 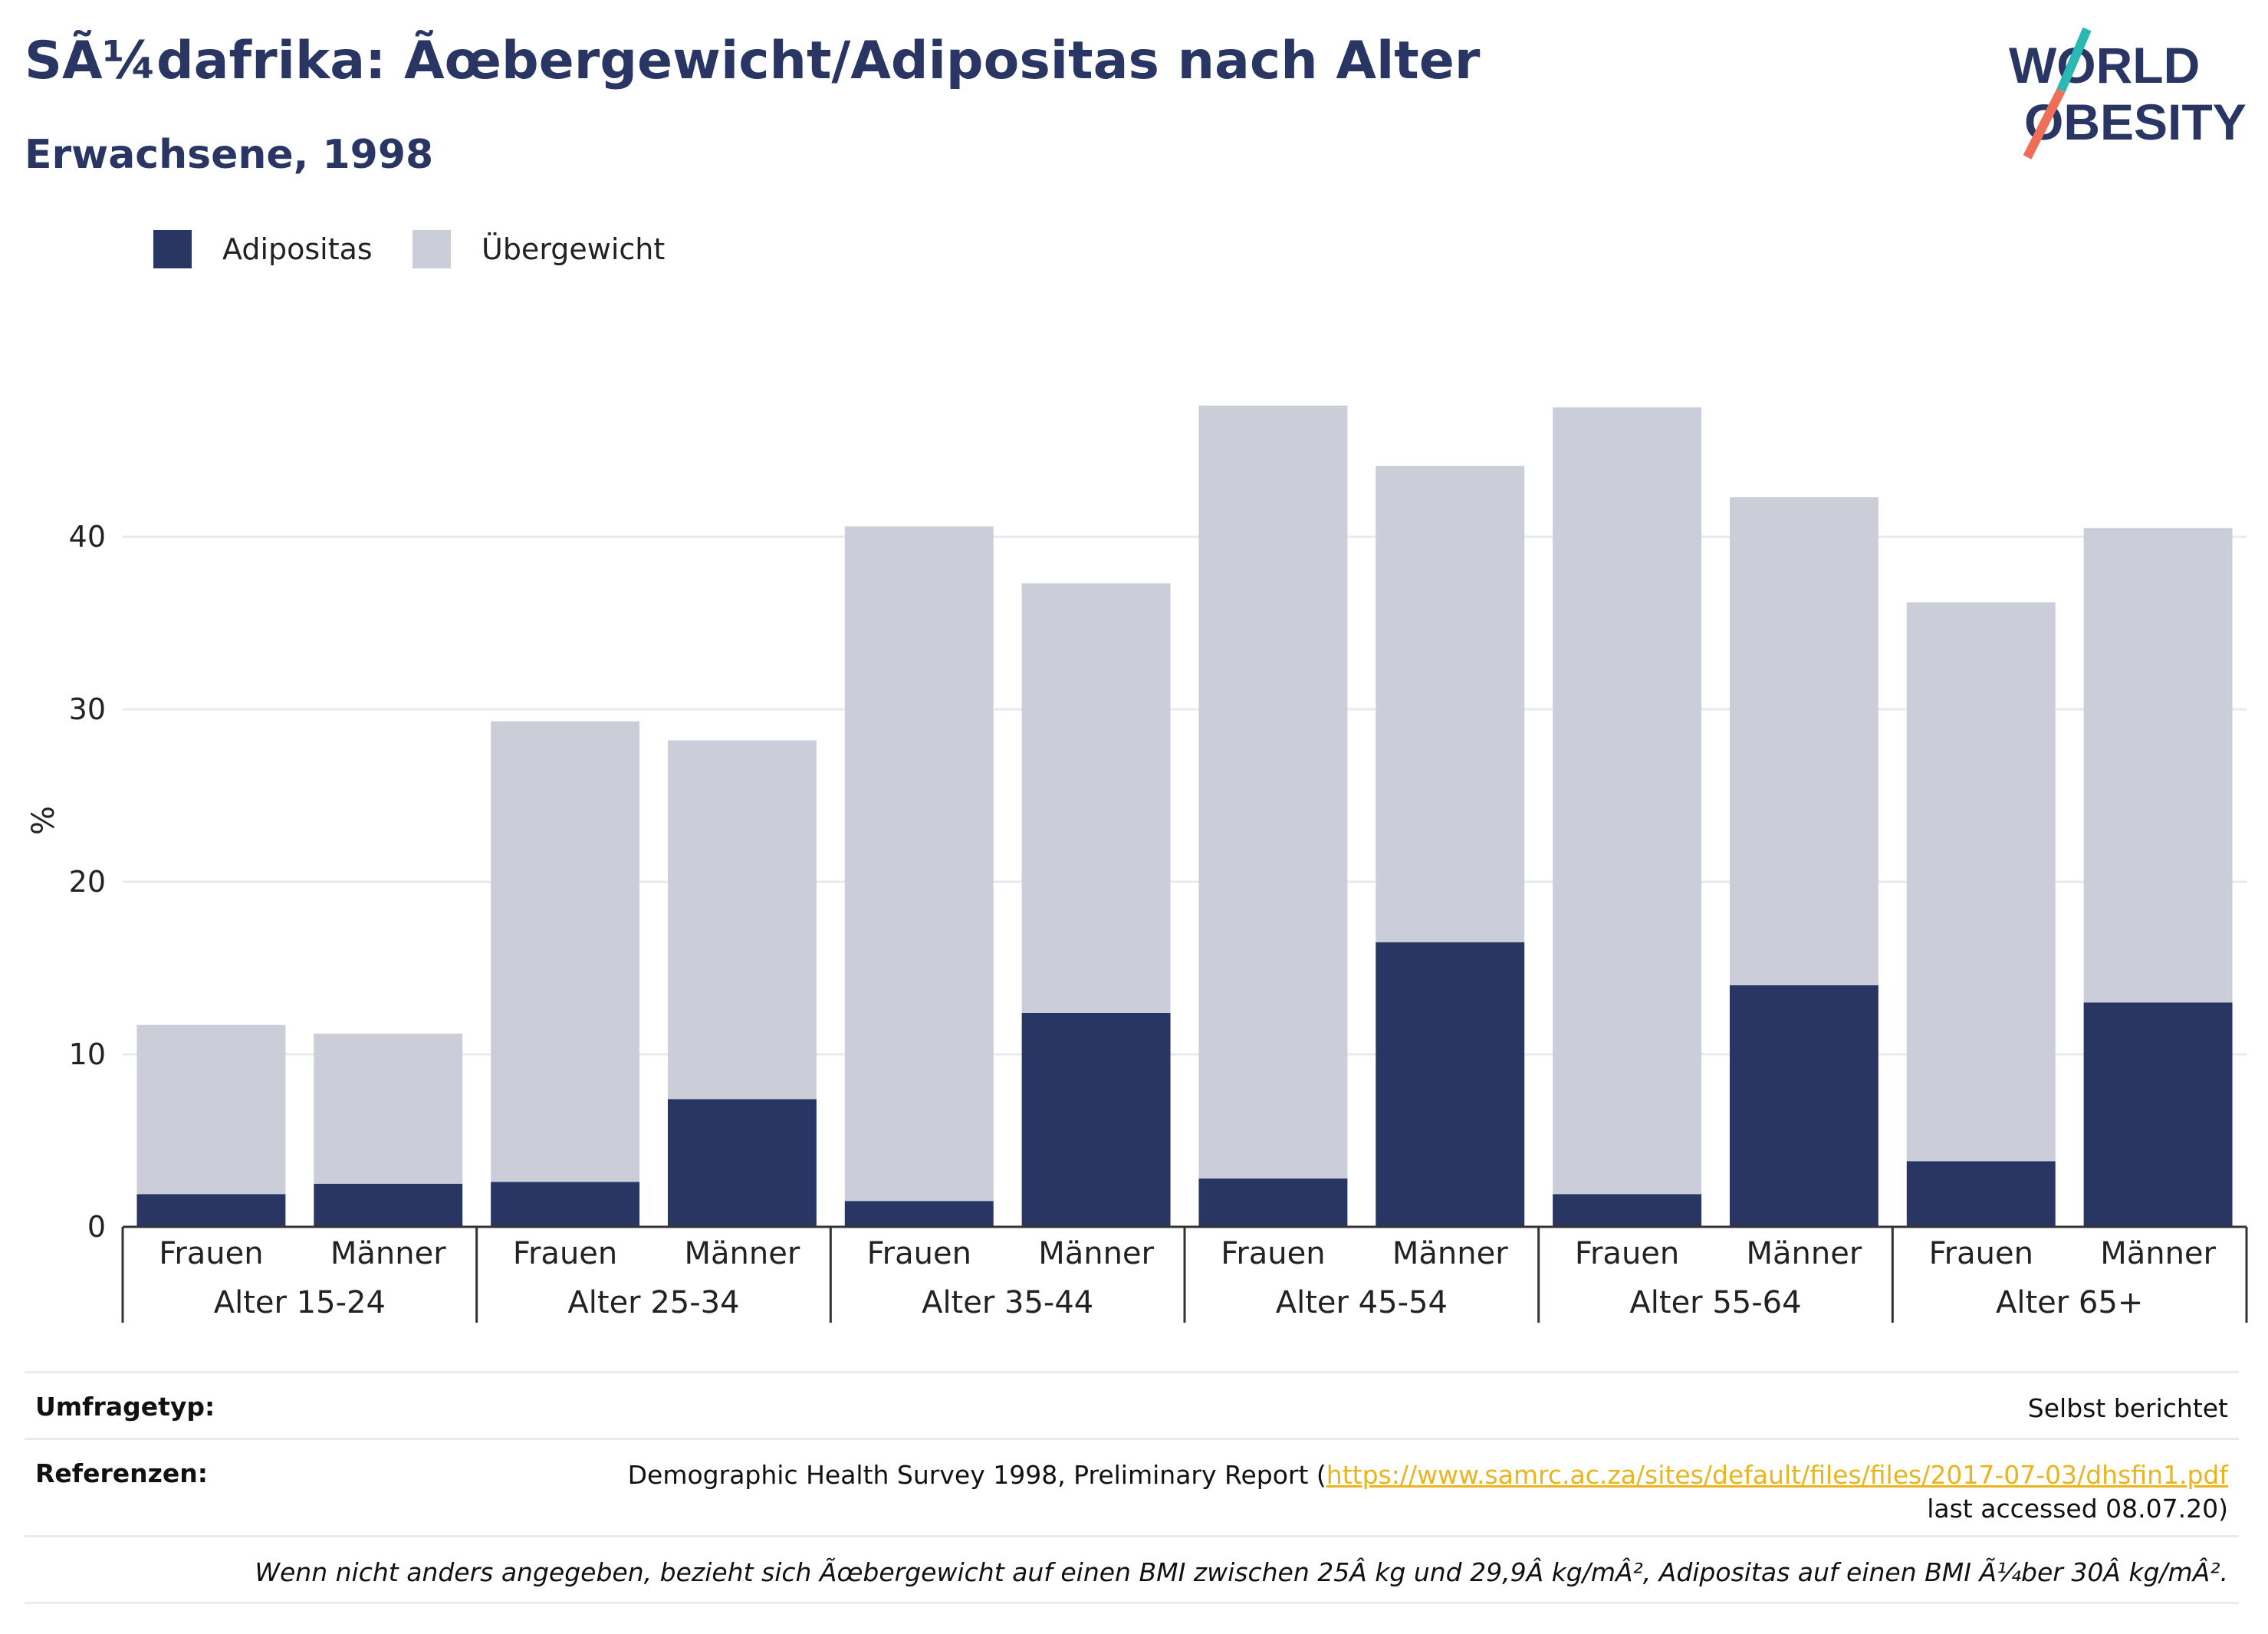 I want to click on survey-type-value: Selbst berichtet, so click(x=2127, y=1408).